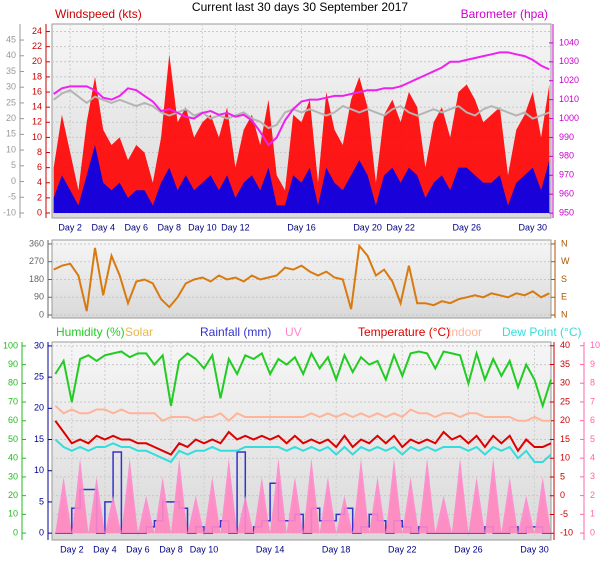 The width and height of the screenshot is (608, 561). I want to click on y2-tick-label: E, so click(564, 297).